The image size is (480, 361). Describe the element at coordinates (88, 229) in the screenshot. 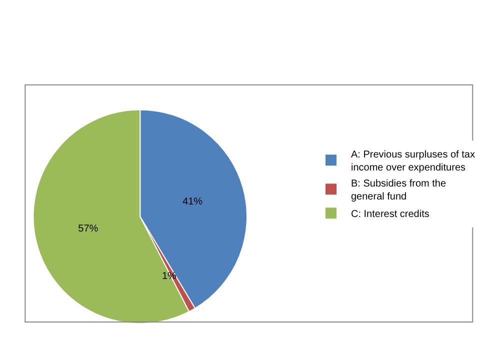

I see `data-label: 57%` at that location.